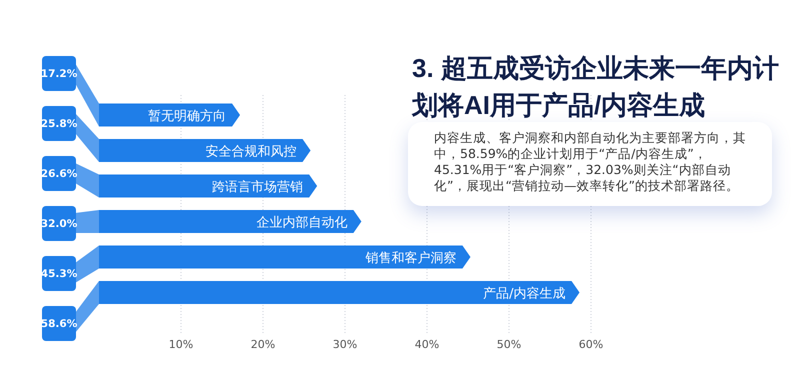 Image resolution: width=800 pixels, height=379 pixels. What do you see at coordinates (181, 344) in the screenshot?
I see `x-tick-label: 10%` at bounding box center [181, 344].